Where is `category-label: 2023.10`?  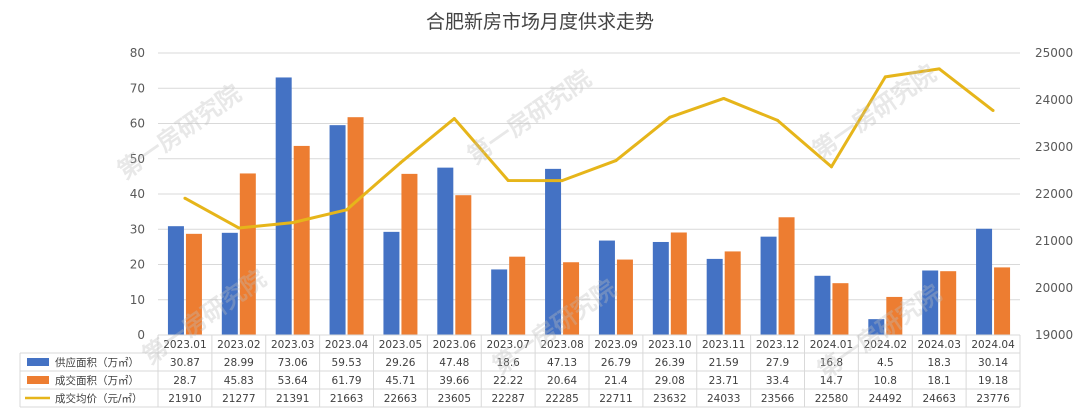
category-label: 2023.10 is located at coordinates (669, 345).